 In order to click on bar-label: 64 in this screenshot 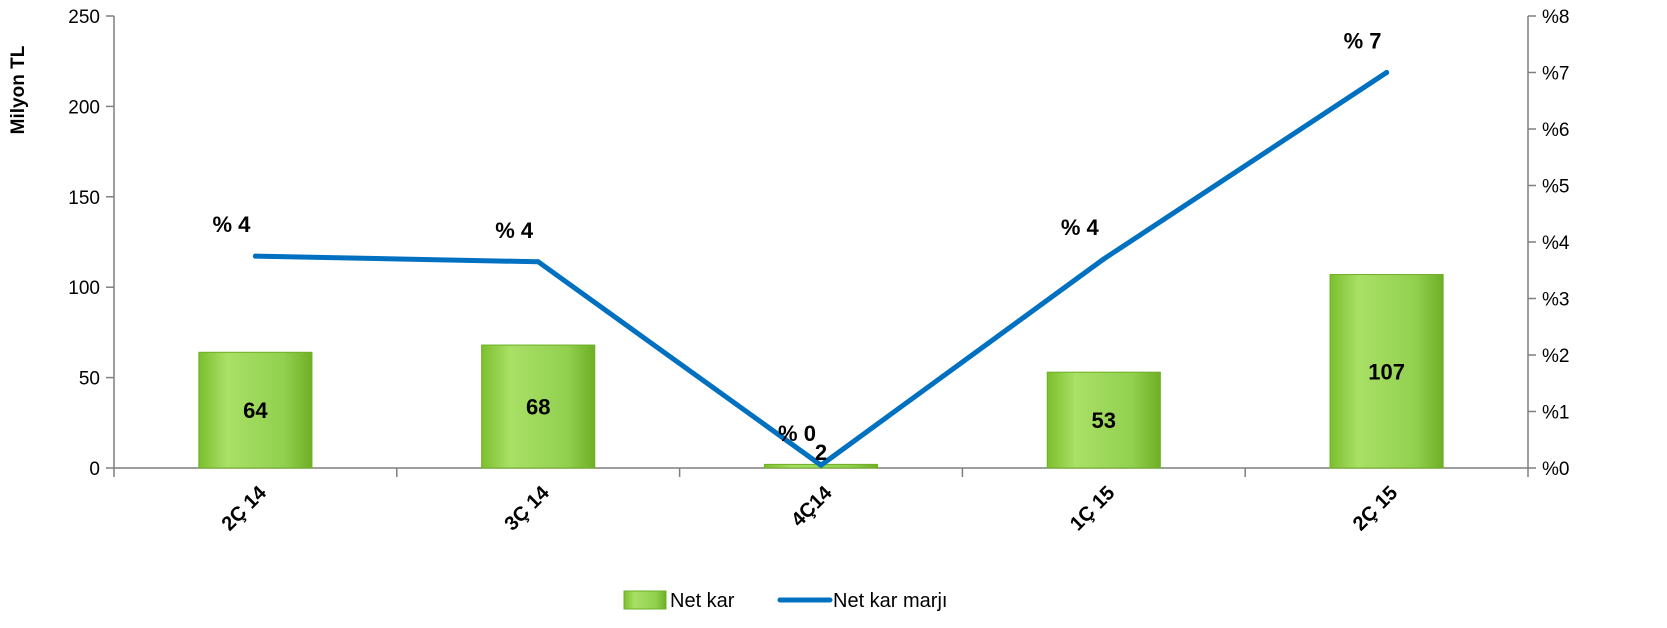, I will do `click(255, 410)`.